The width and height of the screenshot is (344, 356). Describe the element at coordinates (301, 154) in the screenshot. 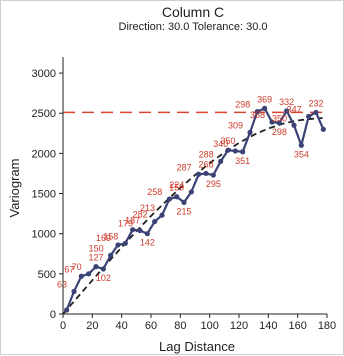

I see `point-count-label: 354` at that location.